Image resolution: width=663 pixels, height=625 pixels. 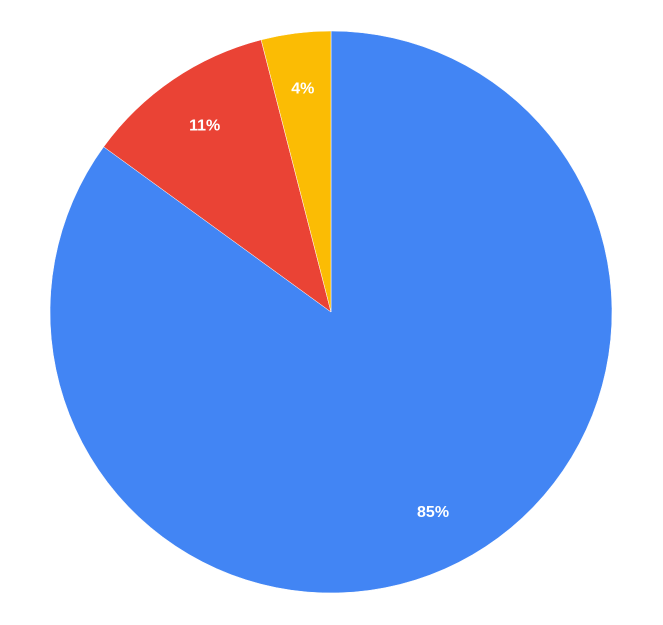 What do you see at coordinates (433, 512) in the screenshot?
I see `slice-label-0: 85%` at bounding box center [433, 512].